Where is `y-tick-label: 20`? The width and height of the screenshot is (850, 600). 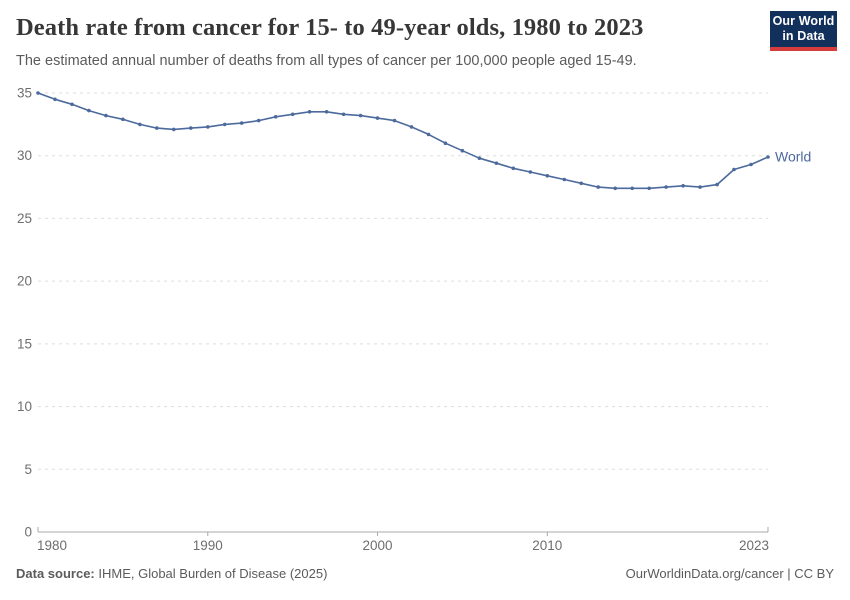 y-tick-label: 20 is located at coordinates (24, 281).